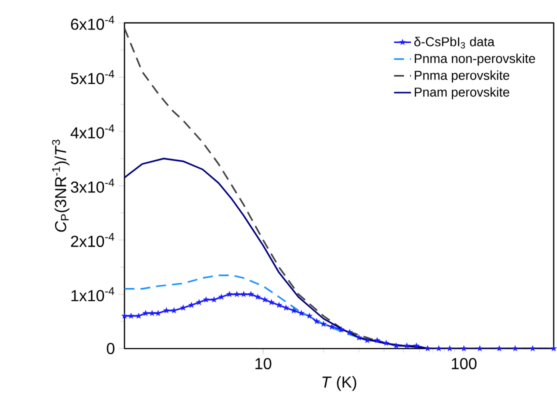 The width and height of the screenshot is (557, 410). Describe the element at coordinates (92, 131) in the screenshot. I see `y-tick-label: 4x10$^{-4}$` at that location.